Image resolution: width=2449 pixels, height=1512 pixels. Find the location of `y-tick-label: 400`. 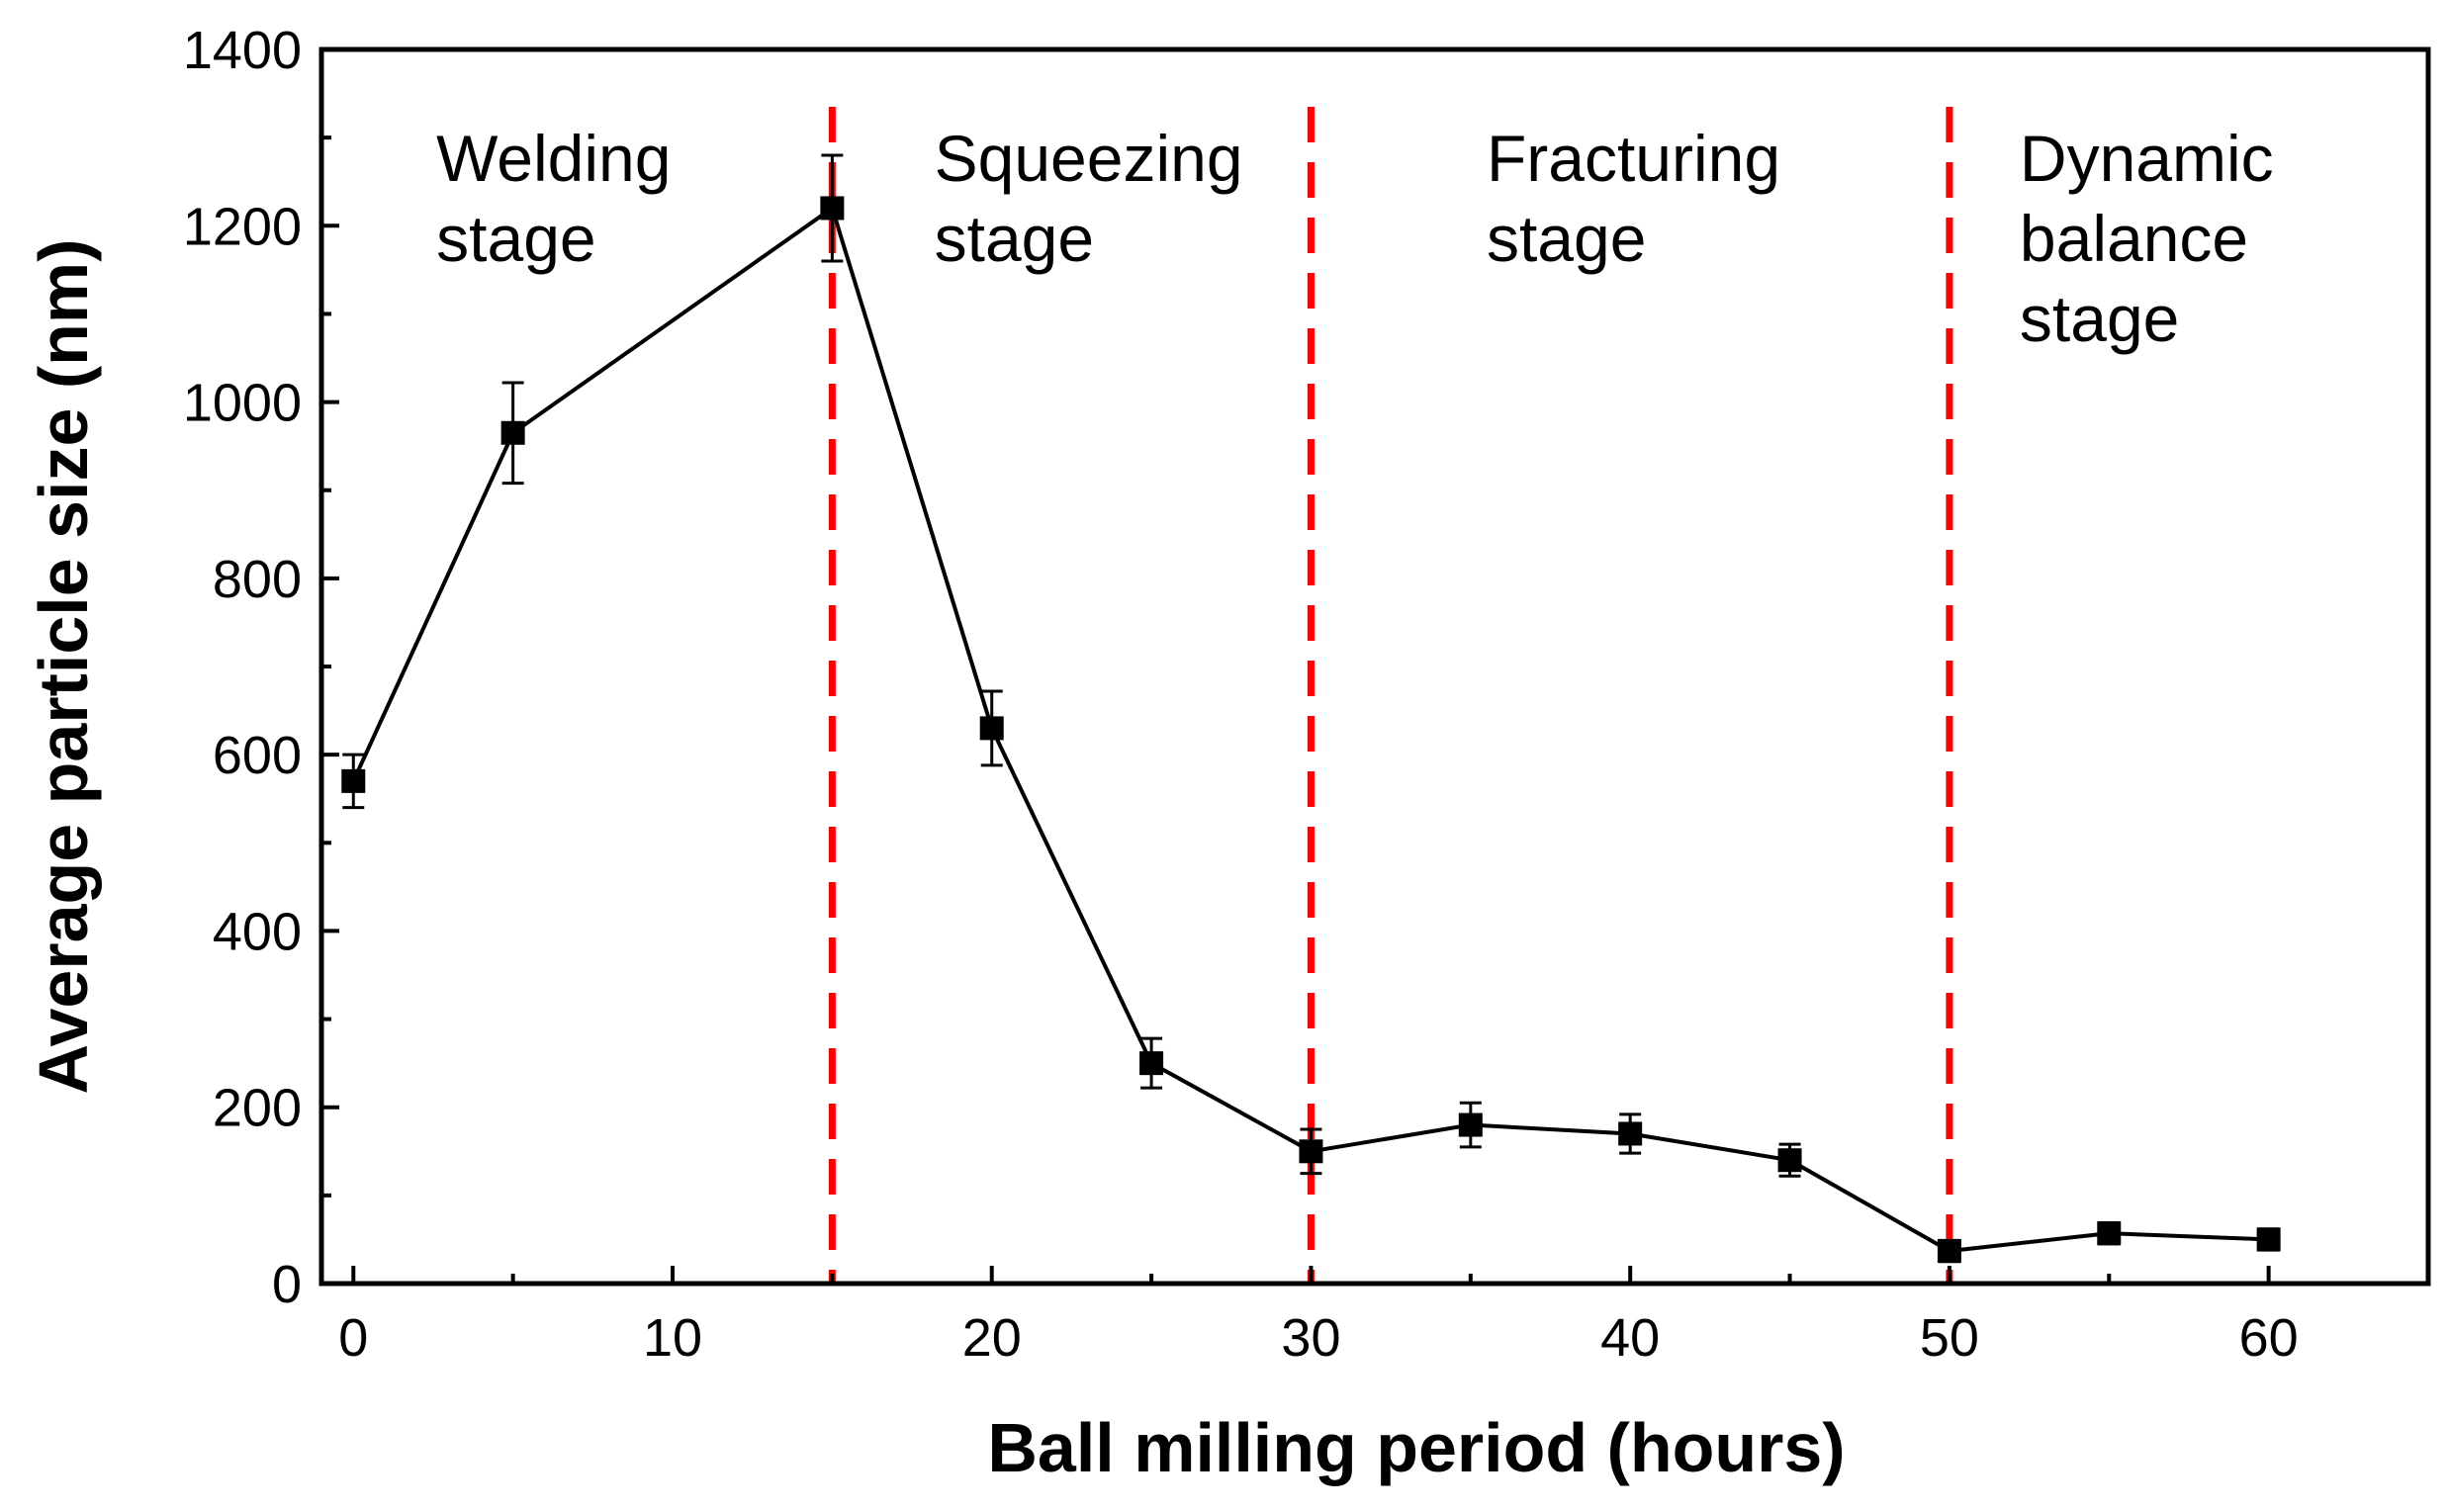

y-tick-label: 400 is located at coordinates (257, 932).